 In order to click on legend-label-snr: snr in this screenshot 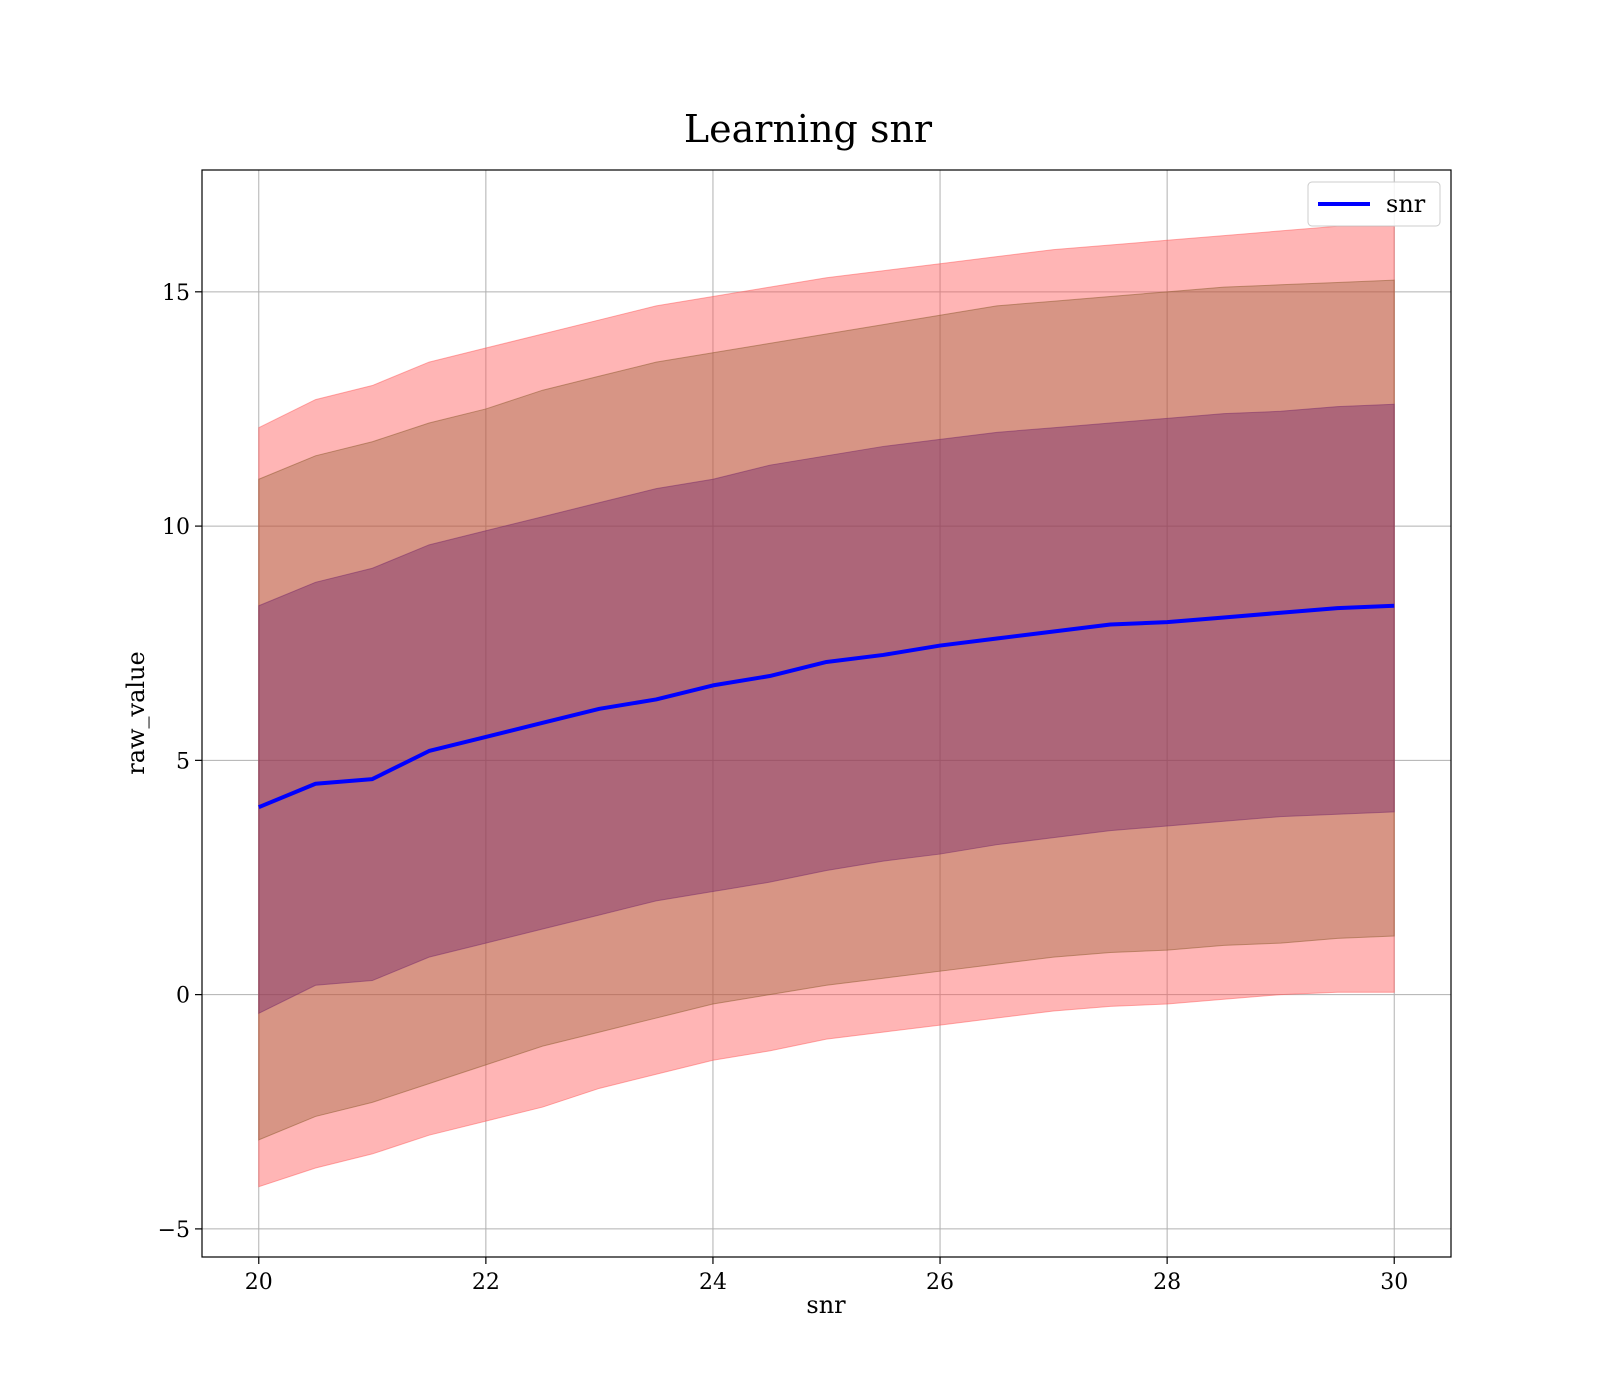, I will do `click(1406, 204)`.